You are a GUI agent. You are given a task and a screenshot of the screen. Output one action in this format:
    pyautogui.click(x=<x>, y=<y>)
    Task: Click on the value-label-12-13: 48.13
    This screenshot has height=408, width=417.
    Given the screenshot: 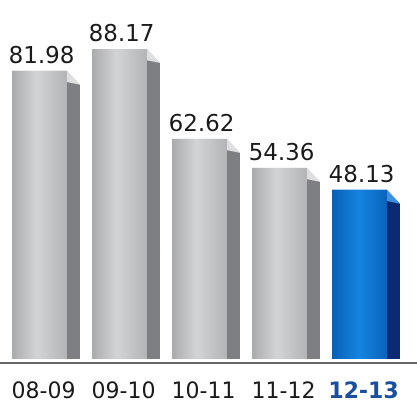 What is the action you would take?
    pyautogui.click(x=362, y=175)
    